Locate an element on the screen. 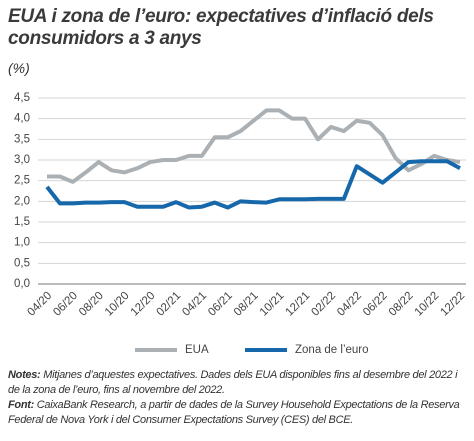  y-tick-label: 3,5 is located at coordinates (22, 139).